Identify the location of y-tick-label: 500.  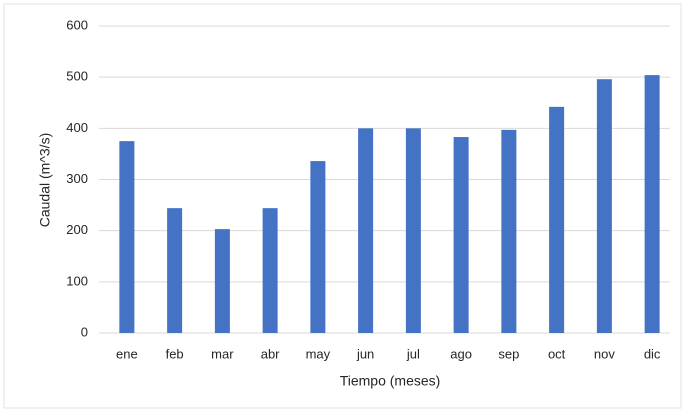
(77, 76).